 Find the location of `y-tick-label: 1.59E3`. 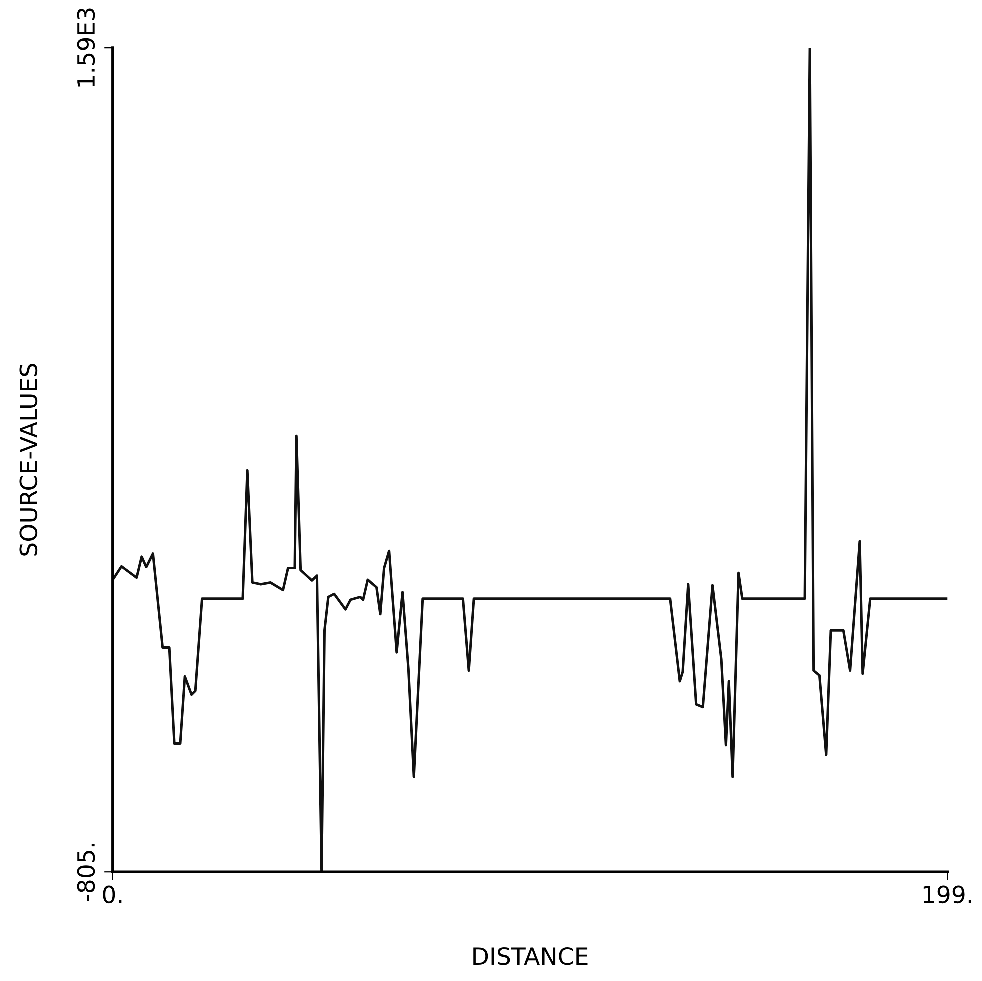

y-tick-label: 1.59E3 is located at coordinates (86, 47).